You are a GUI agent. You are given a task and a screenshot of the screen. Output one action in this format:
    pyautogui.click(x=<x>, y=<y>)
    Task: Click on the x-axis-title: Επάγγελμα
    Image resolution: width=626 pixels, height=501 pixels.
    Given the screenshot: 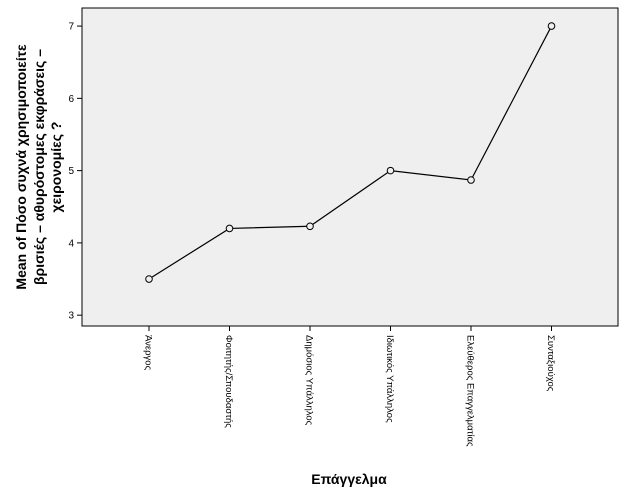 What is the action you would take?
    pyautogui.click(x=349, y=479)
    